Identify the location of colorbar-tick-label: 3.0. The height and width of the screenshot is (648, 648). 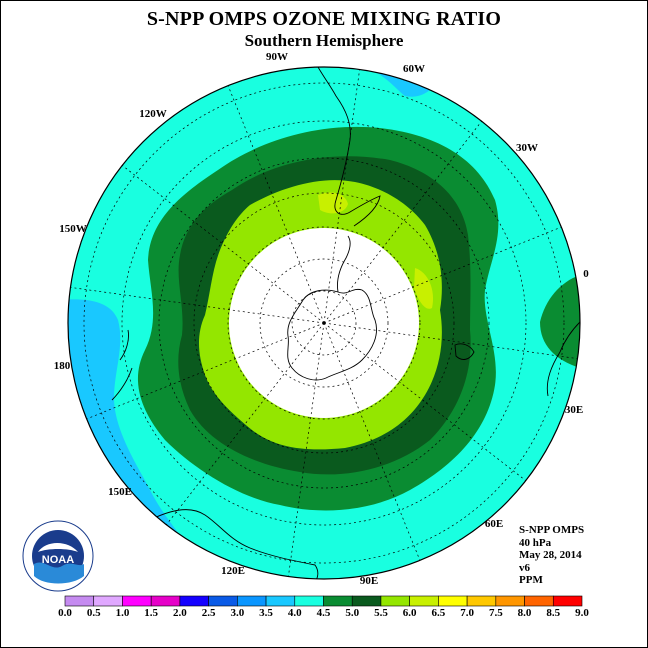
(237, 613).